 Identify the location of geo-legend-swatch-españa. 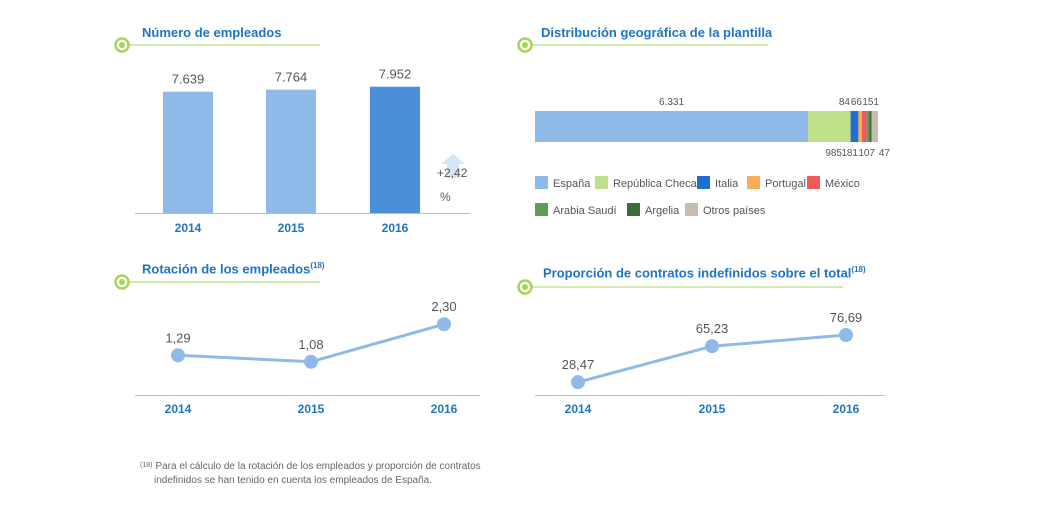
(541, 182).